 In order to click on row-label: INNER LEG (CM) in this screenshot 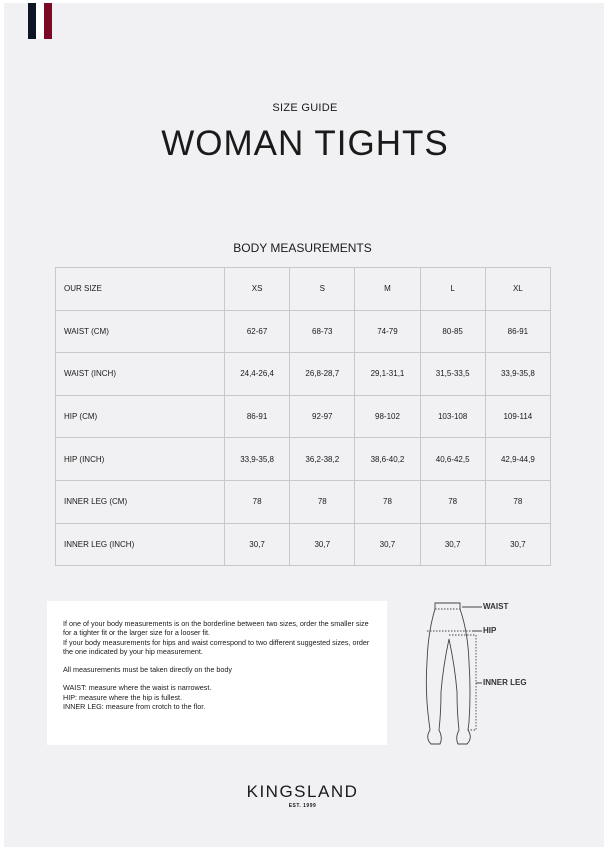, I will do `click(140, 501)`.